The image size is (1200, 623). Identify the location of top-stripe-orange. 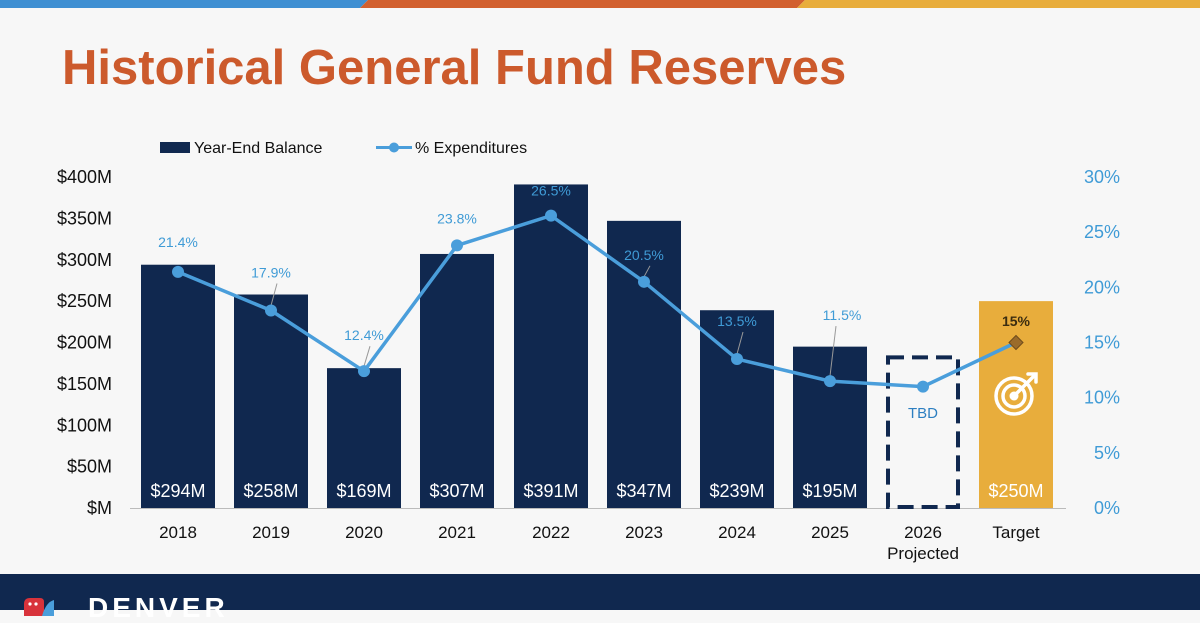
(582, 4).